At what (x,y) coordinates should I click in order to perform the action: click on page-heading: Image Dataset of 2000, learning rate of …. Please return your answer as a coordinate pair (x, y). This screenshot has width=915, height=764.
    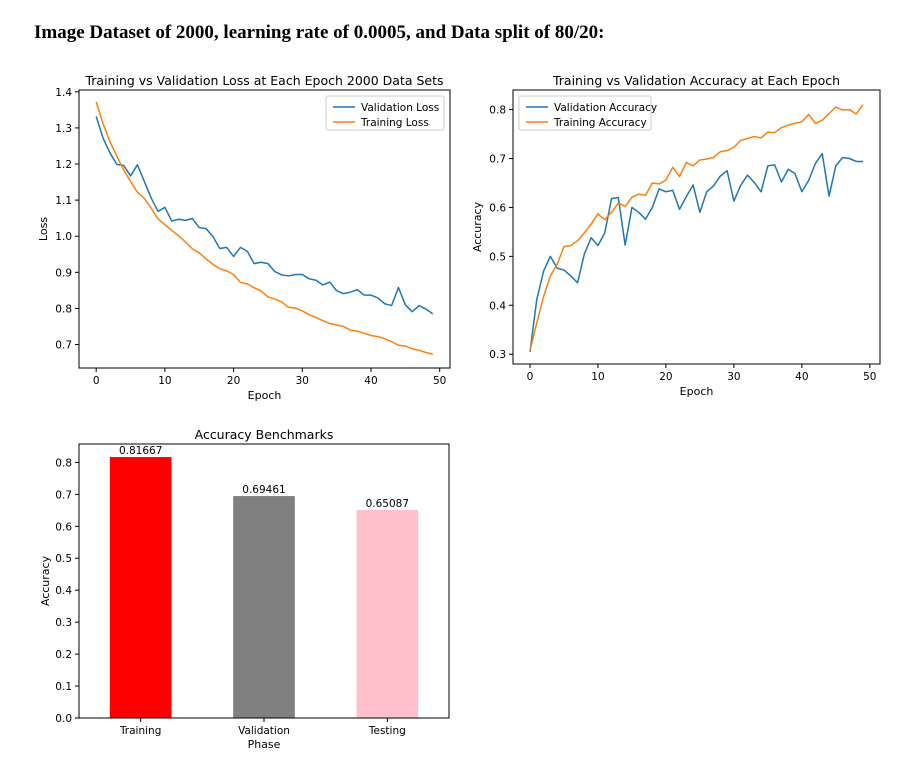
    Looking at the image, I should click on (319, 32).